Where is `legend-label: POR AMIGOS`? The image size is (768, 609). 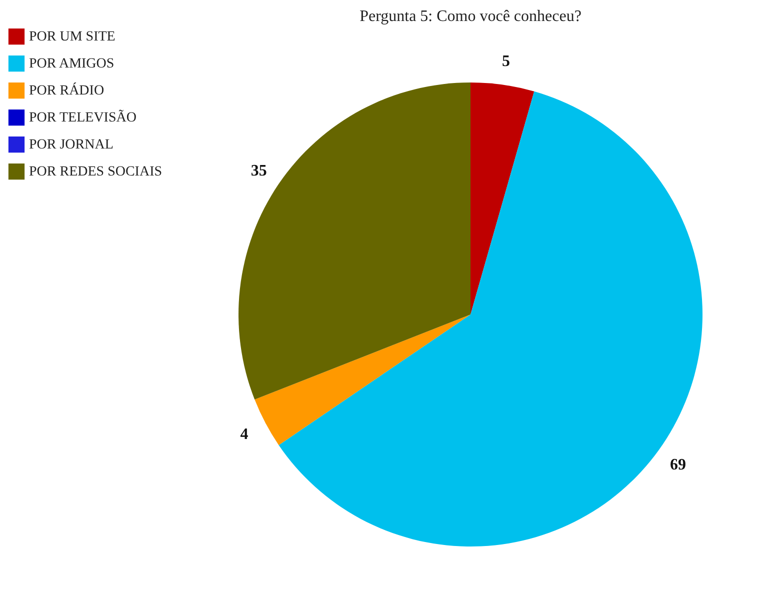
legend-label: POR AMIGOS is located at coordinates (71, 64).